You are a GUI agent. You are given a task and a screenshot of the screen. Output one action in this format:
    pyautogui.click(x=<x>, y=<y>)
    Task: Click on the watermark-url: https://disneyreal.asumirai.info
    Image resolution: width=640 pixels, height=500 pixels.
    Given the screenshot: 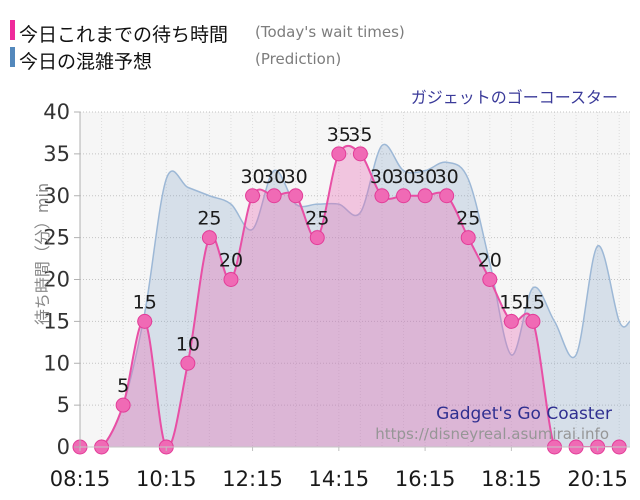 What is the action you would take?
    pyautogui.click(x=492, y=434)
    